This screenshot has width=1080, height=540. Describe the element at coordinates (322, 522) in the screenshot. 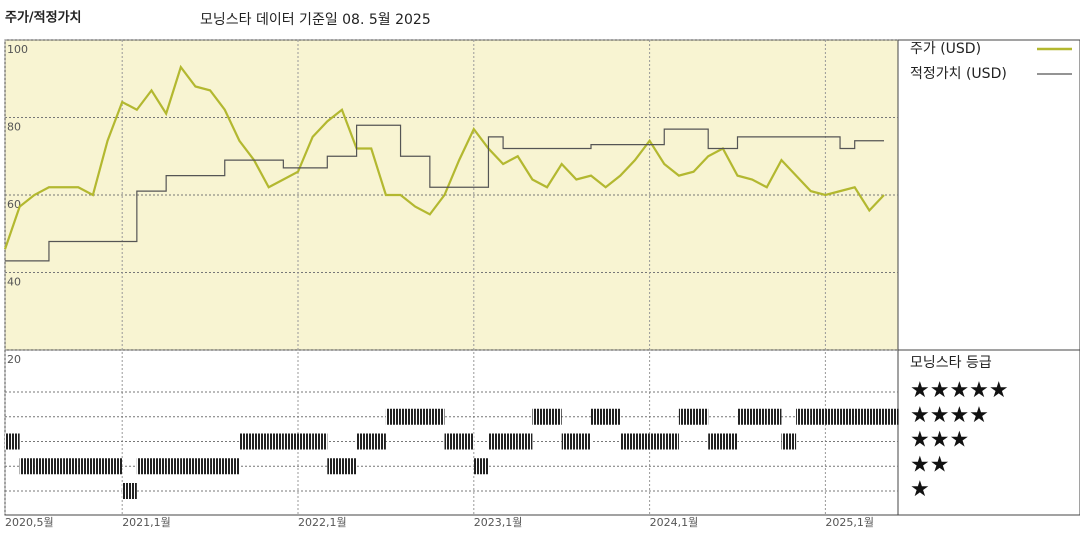

I see `x-tick-label: 2022,1월` at that location.